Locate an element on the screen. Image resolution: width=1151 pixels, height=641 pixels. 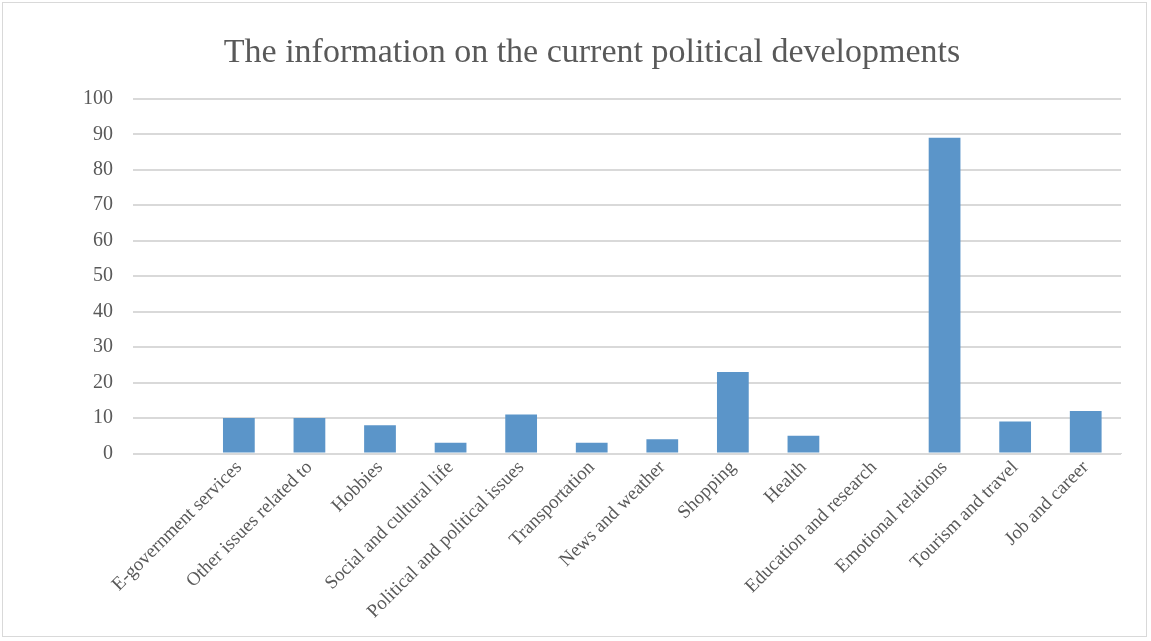
y-tick-label: 20 is located at coordinates (103, 380).